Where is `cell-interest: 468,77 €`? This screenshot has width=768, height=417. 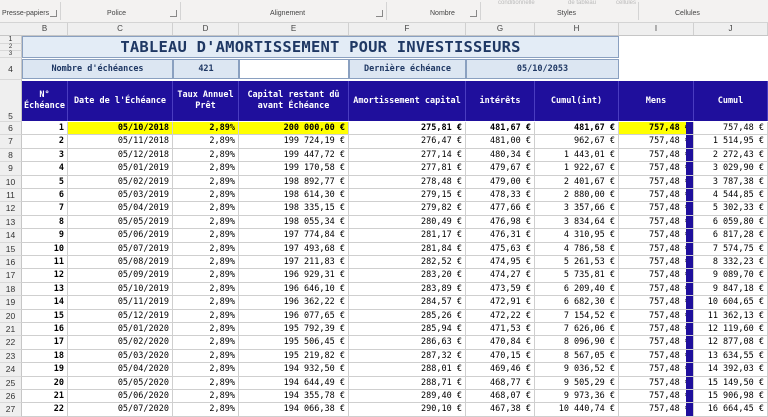
cell-interest: 468,77 € is located at coordinates (500, 383).